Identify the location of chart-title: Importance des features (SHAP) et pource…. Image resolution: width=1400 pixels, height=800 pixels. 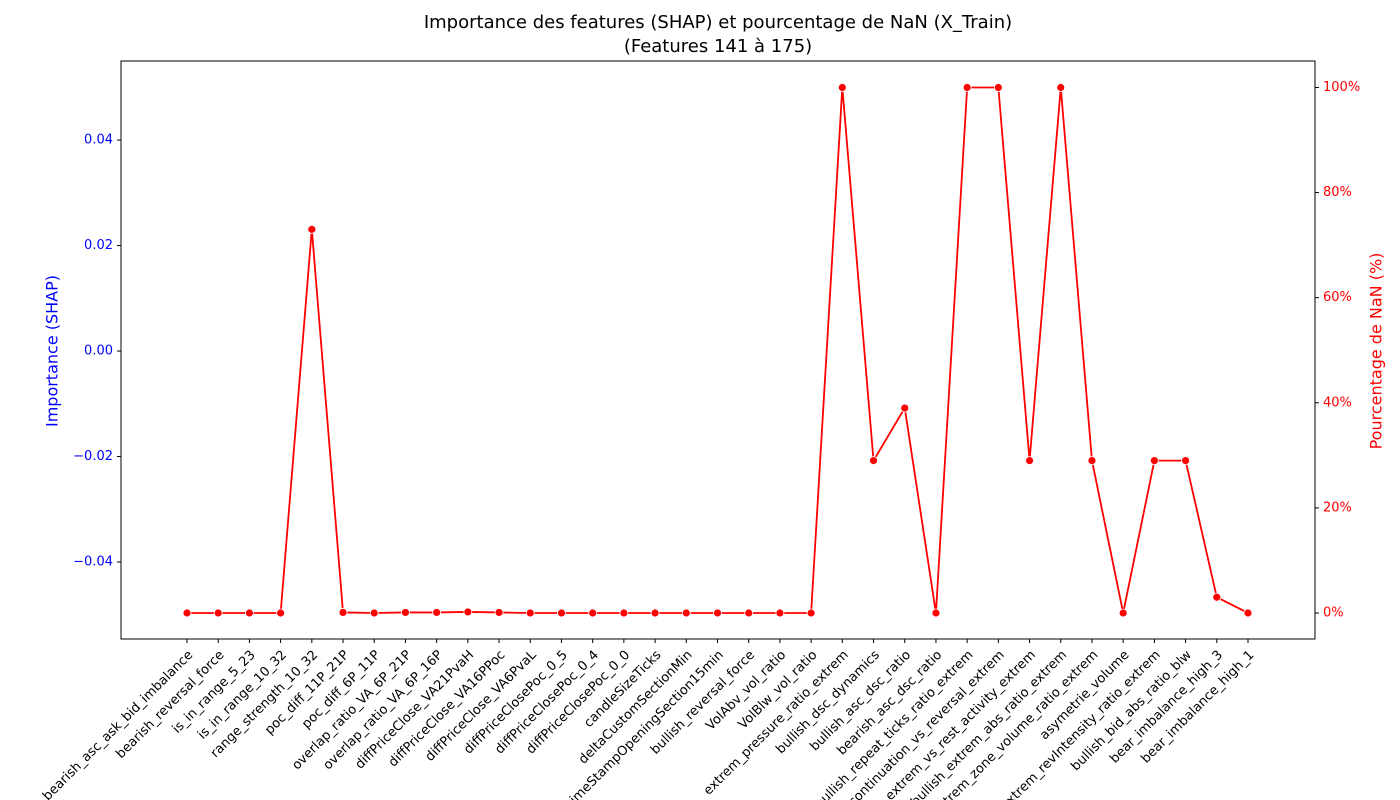
(718, 22).